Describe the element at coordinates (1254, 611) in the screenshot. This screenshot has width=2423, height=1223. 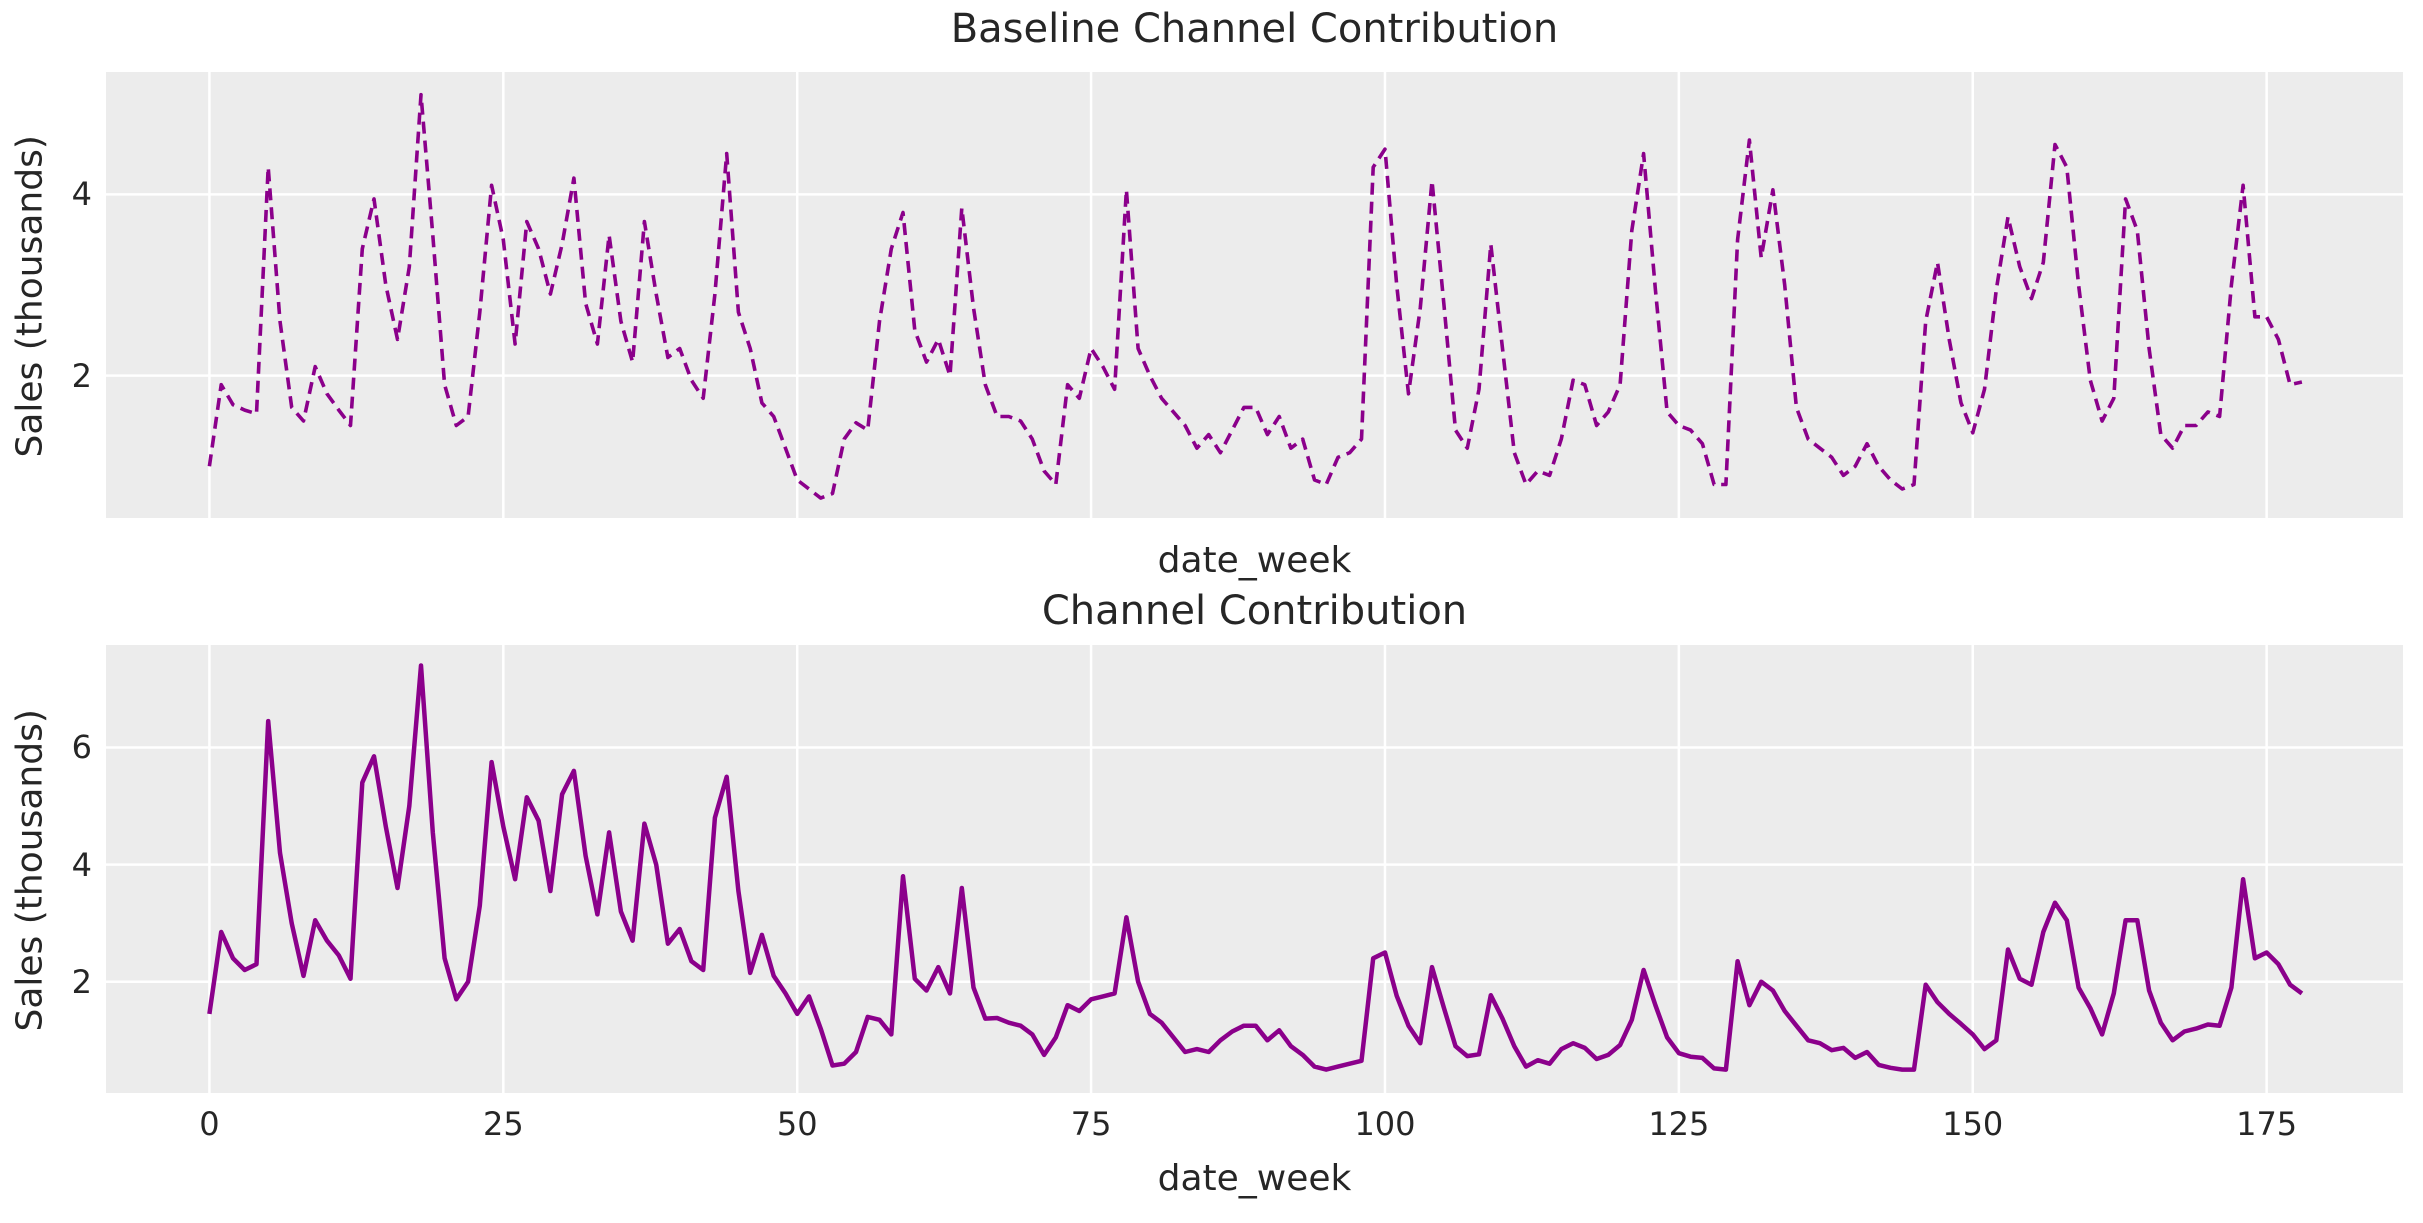
I see `channel-chart-title: Channel Contribution` at that location.